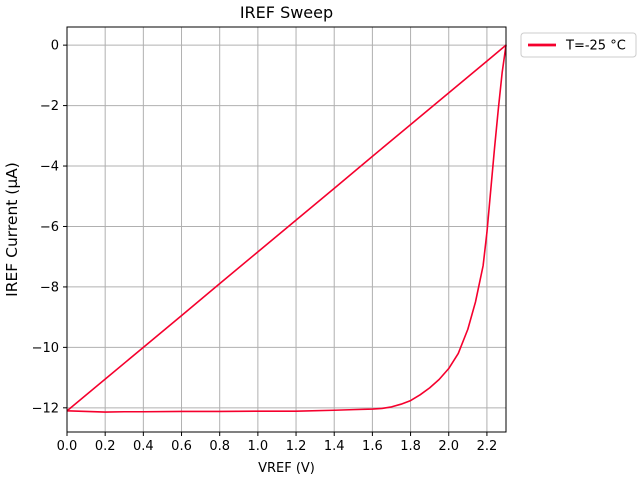 The width and height of the screenshot is (640, 480). Describe the element at coordinates (487, 446) in the screenshot. I see `x-tick-label: 2.2` at that location.